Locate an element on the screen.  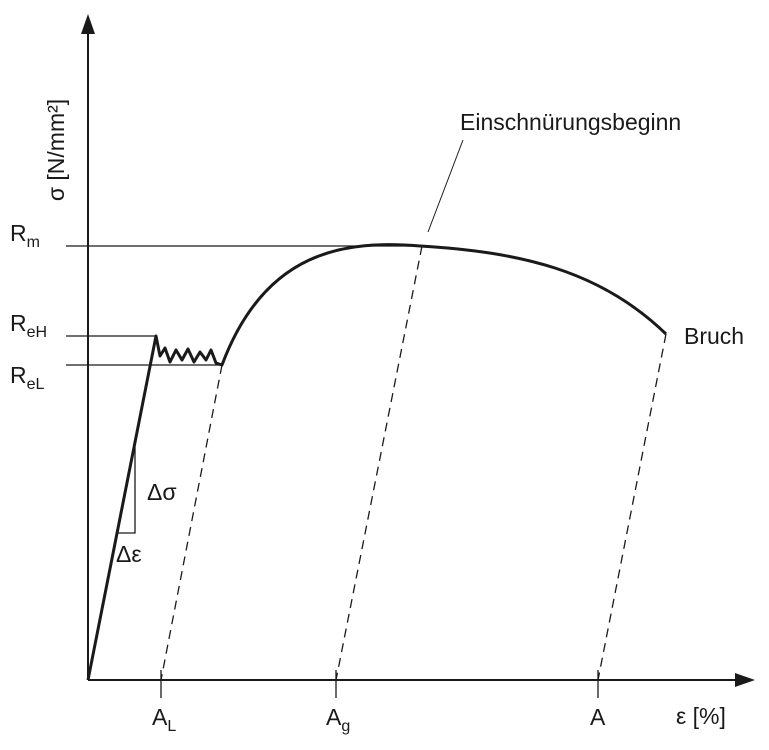
y-axis-label: σ [N/mm²] is located at coordinates (56, 150).